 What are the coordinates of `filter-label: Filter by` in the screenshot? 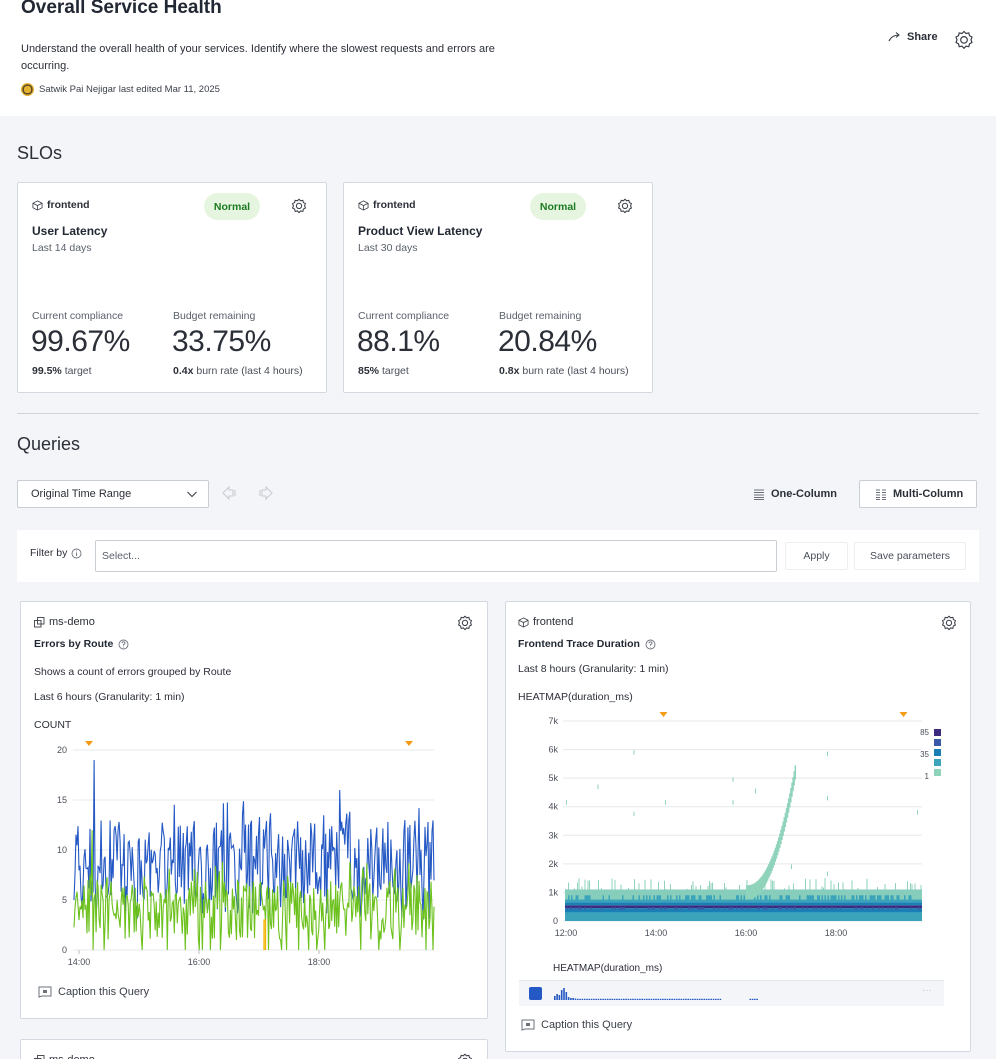 It's located at (56, 553).